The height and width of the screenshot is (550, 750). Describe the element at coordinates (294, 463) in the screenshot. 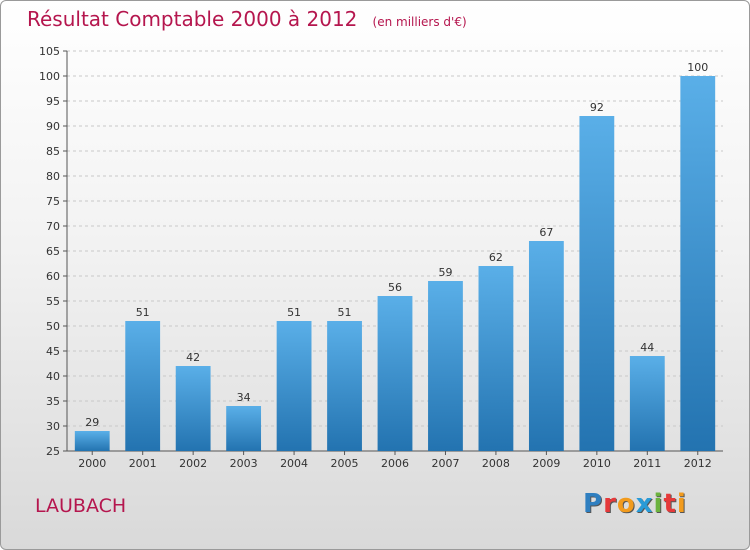

I see `x-tick-label: 2004` at that location.